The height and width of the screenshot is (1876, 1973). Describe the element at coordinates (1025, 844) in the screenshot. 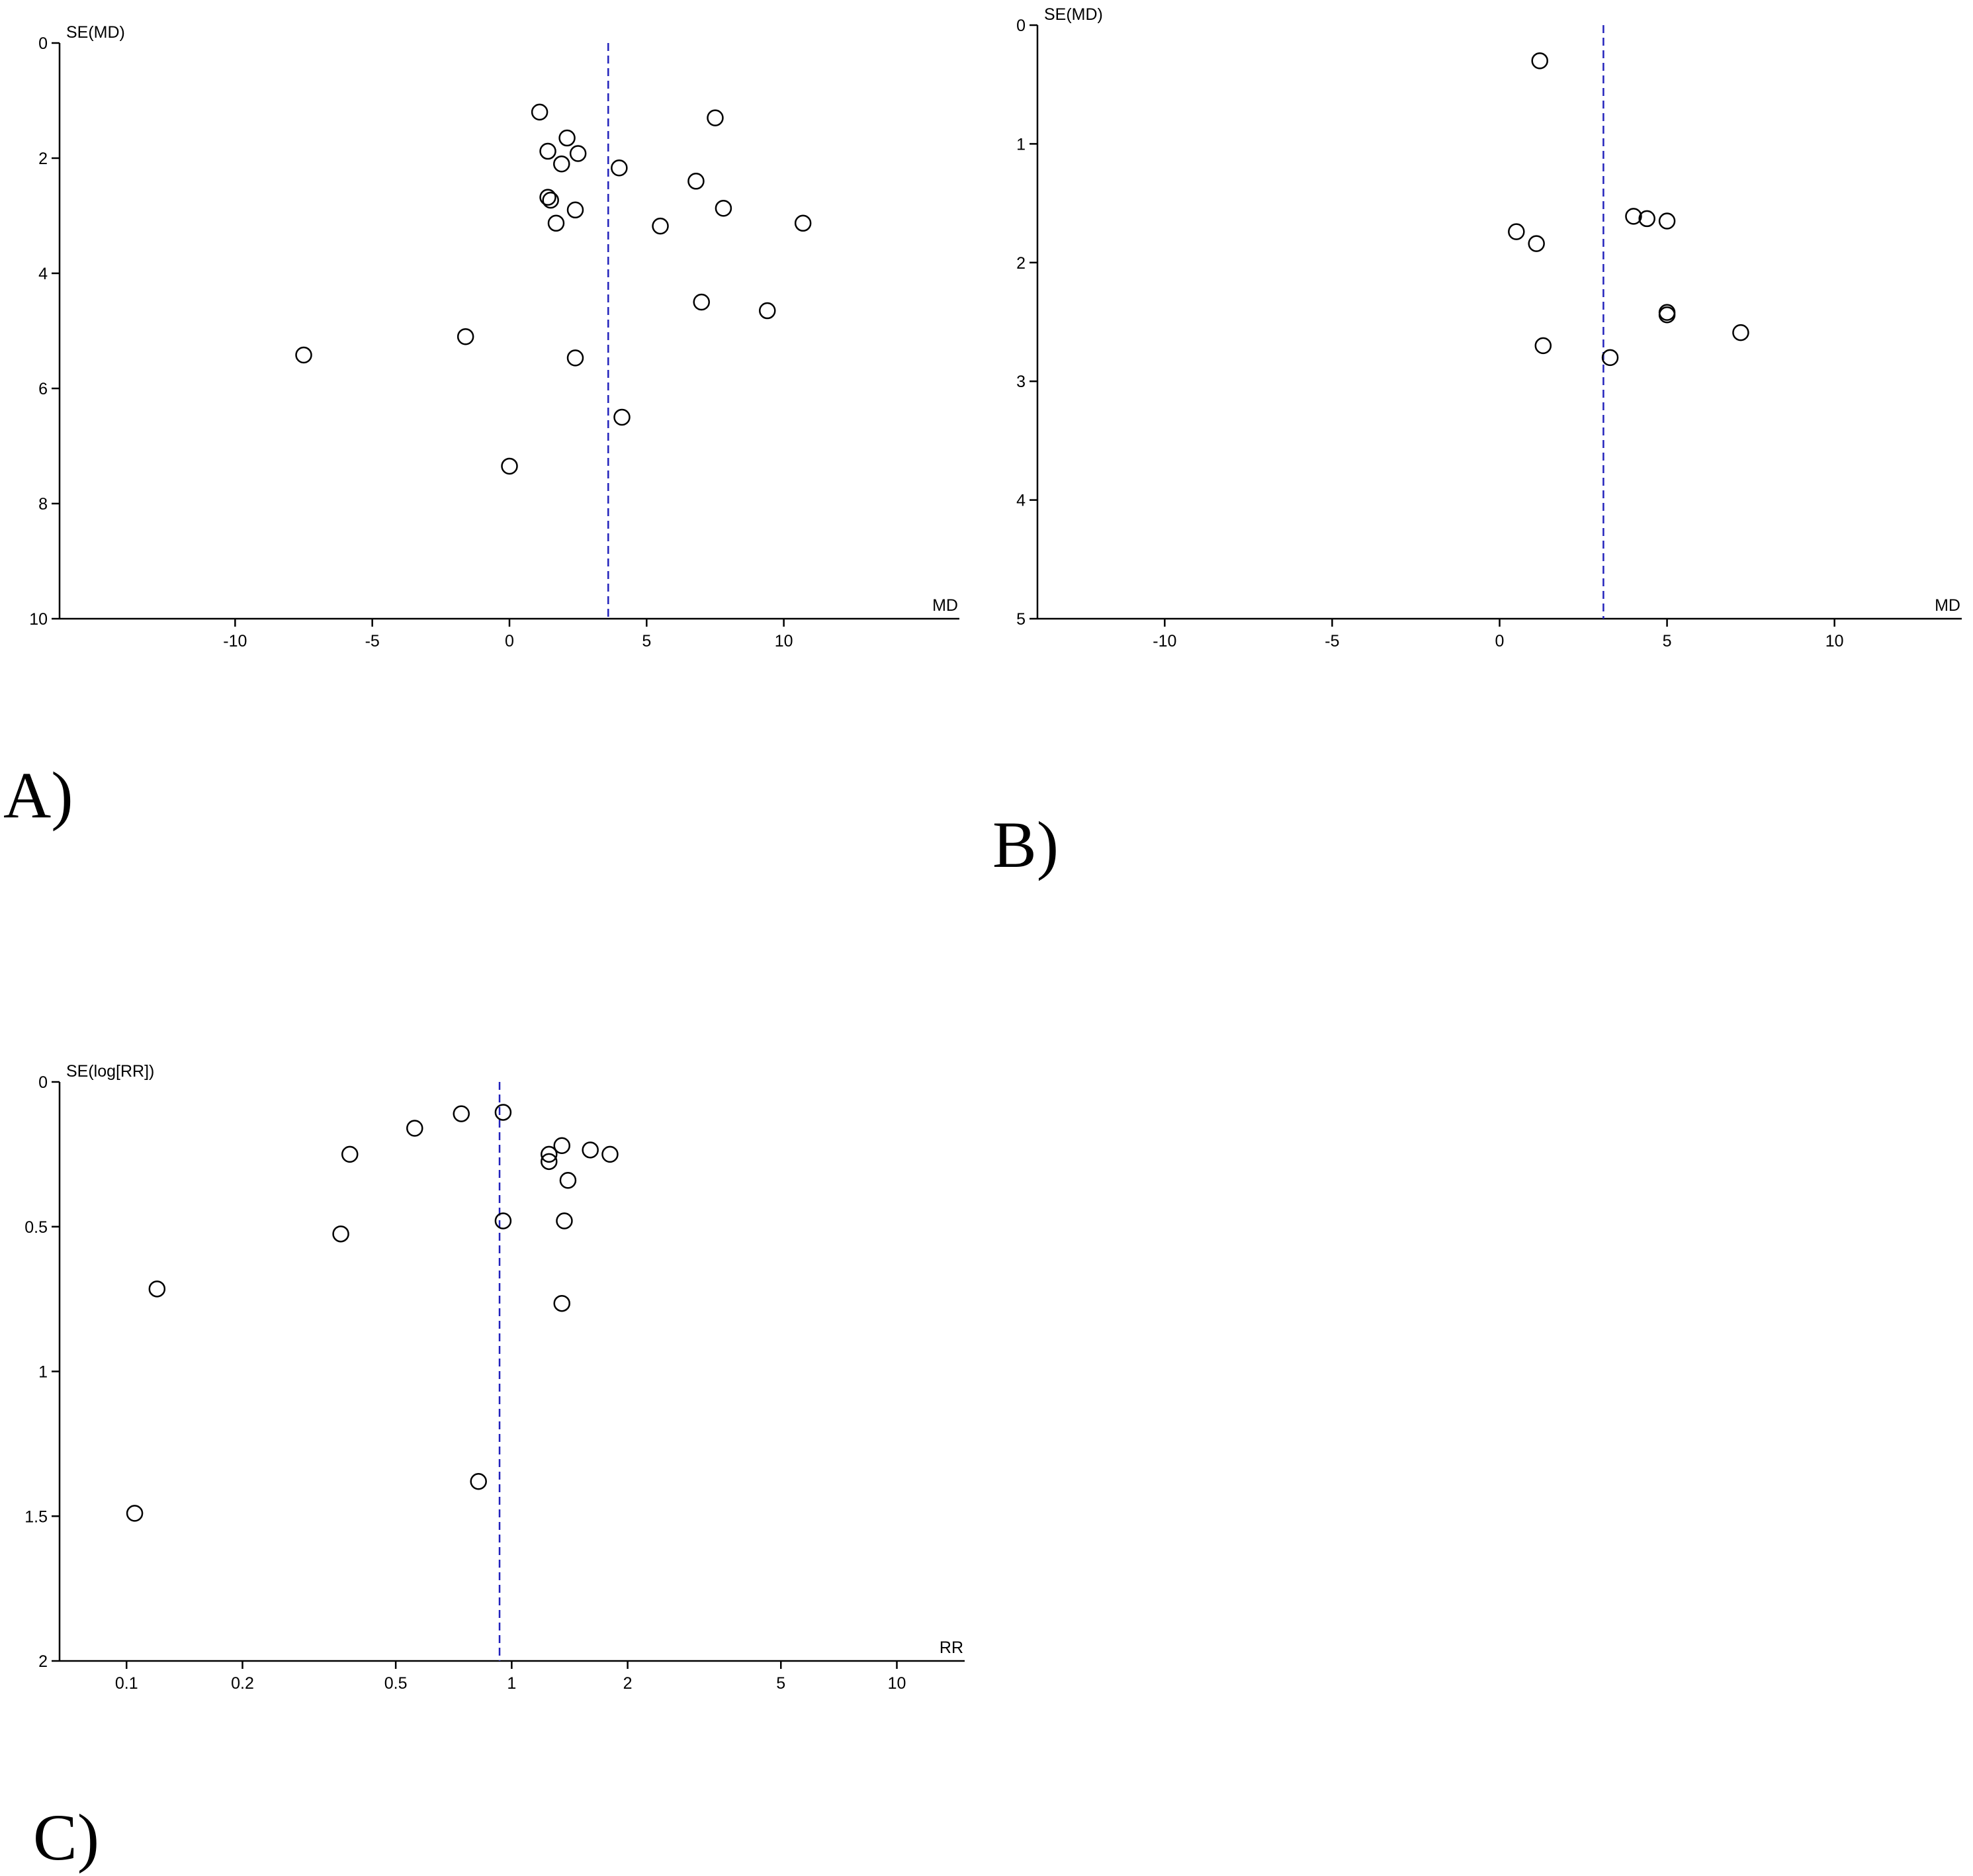

I see `panel-label: B)` at that location.